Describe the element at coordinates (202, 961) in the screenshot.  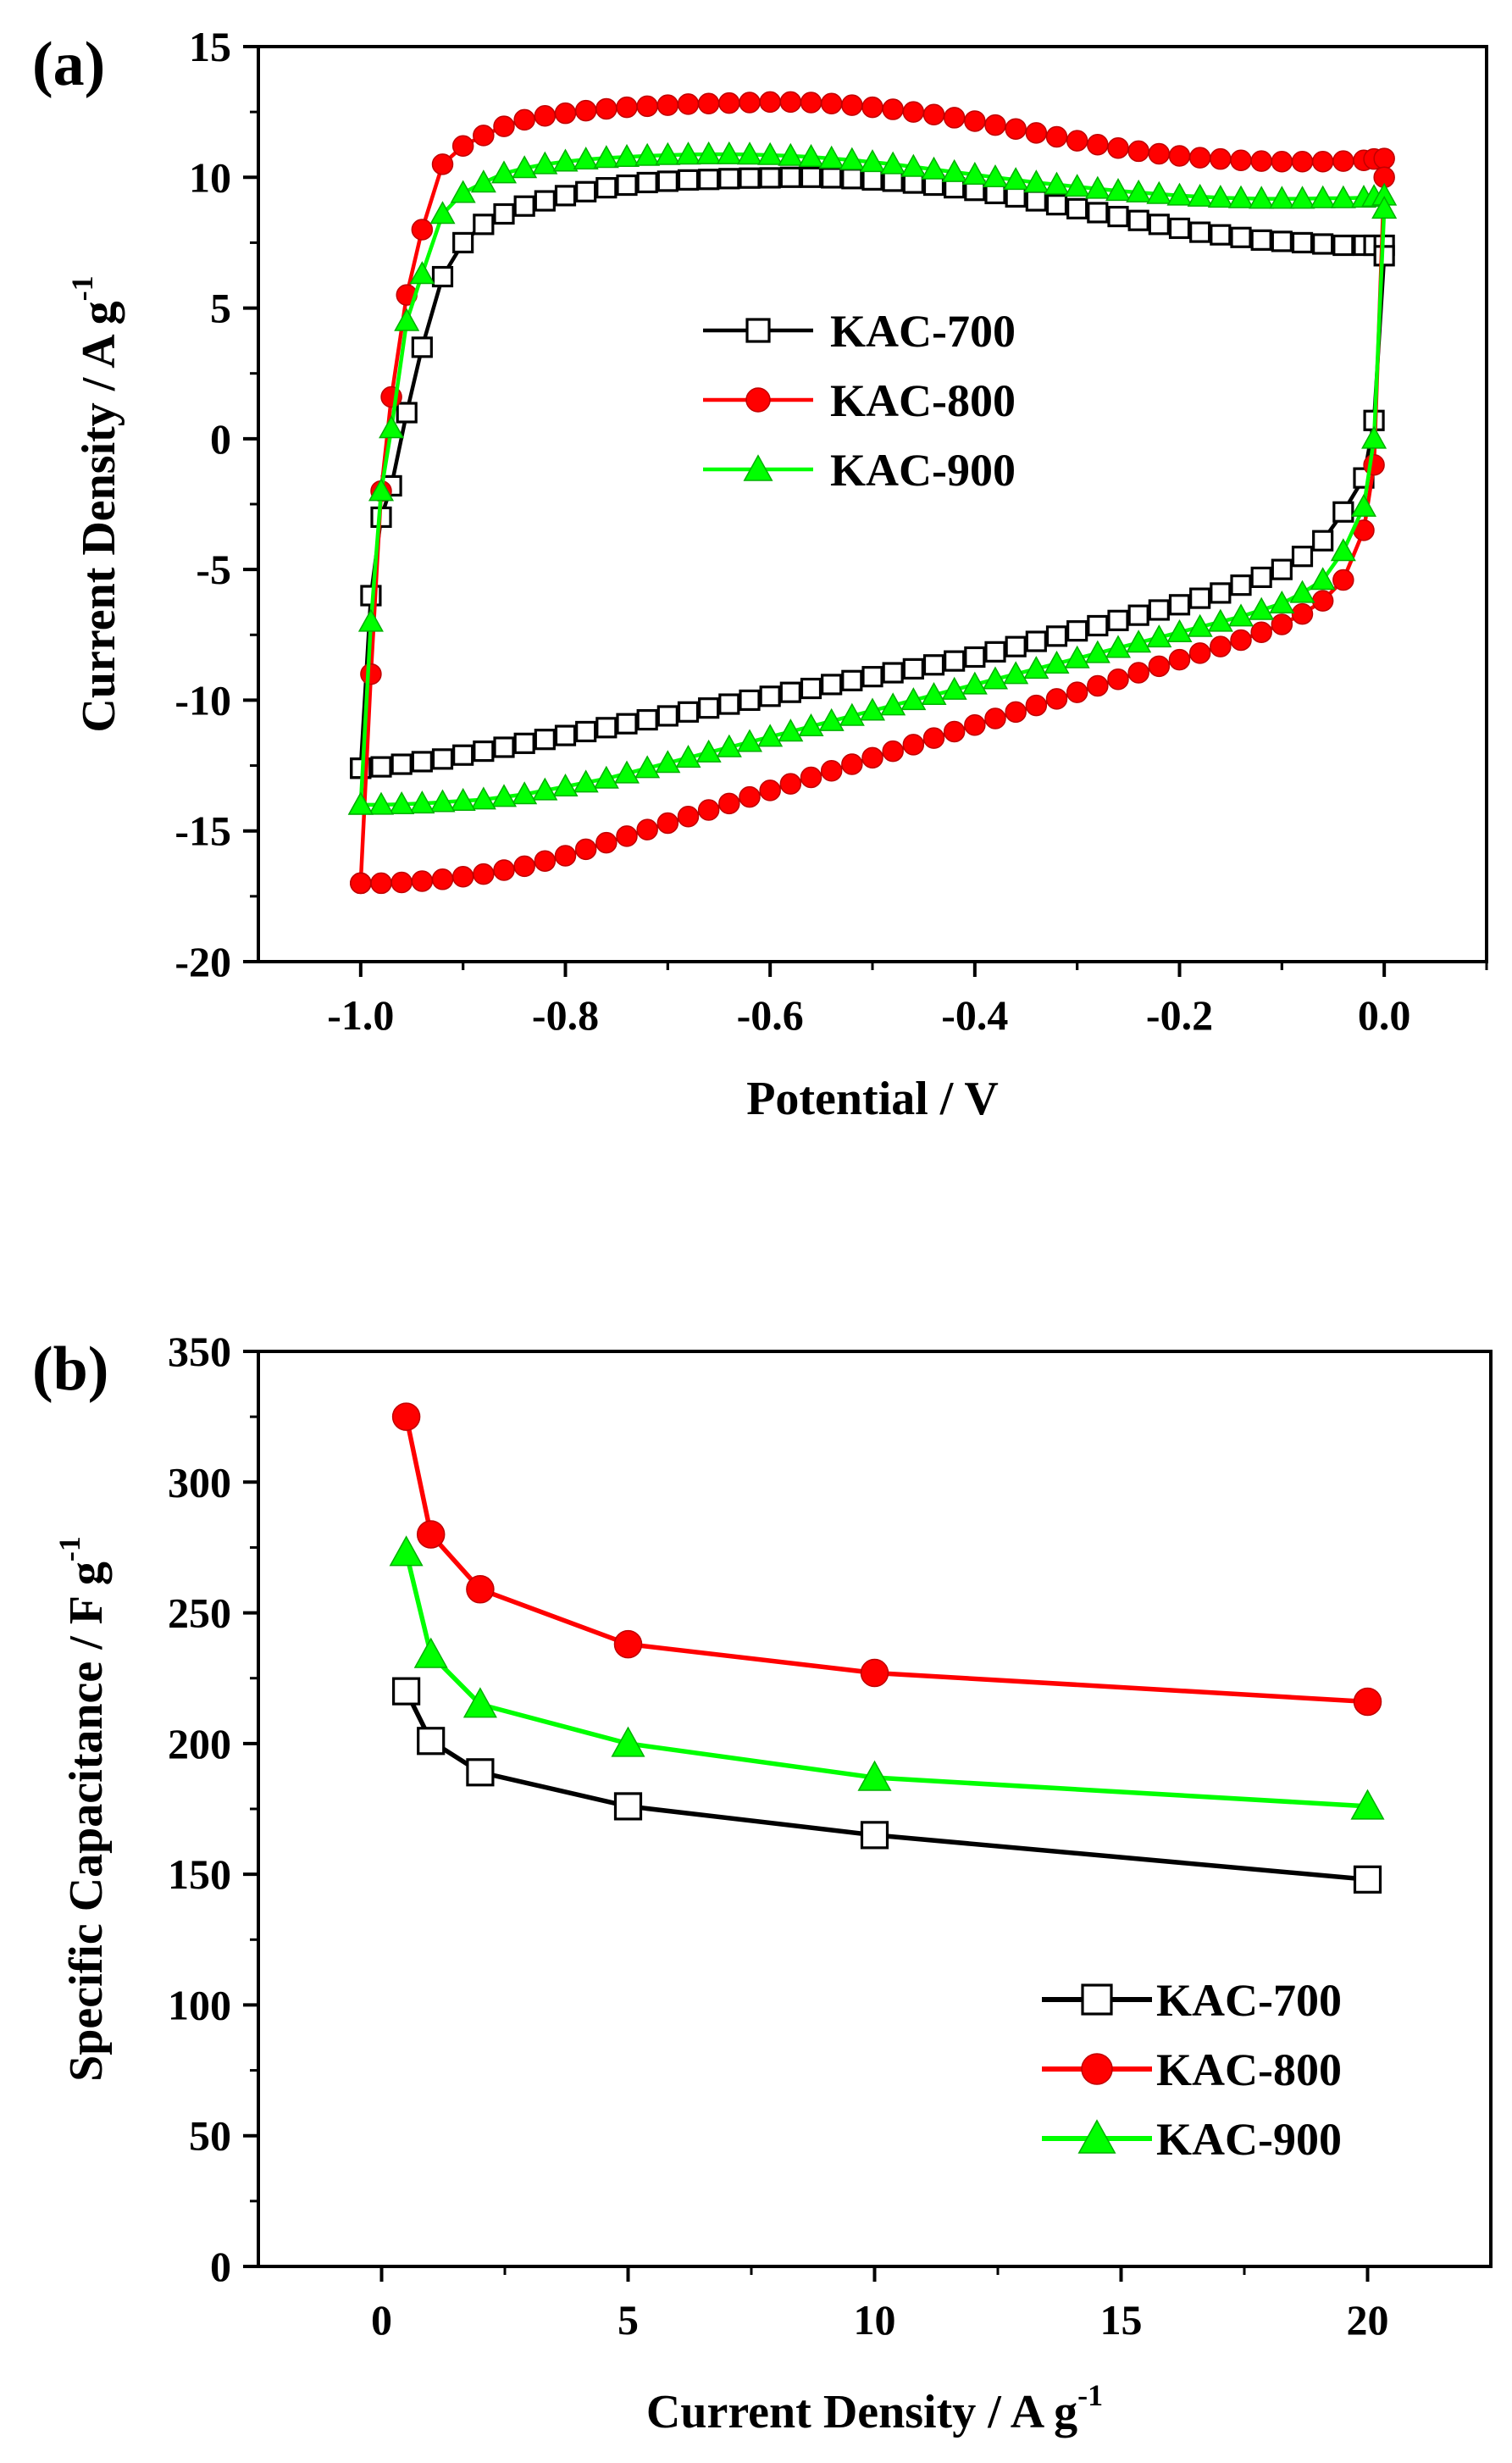
I see `y-tick-label: -20` at that location.